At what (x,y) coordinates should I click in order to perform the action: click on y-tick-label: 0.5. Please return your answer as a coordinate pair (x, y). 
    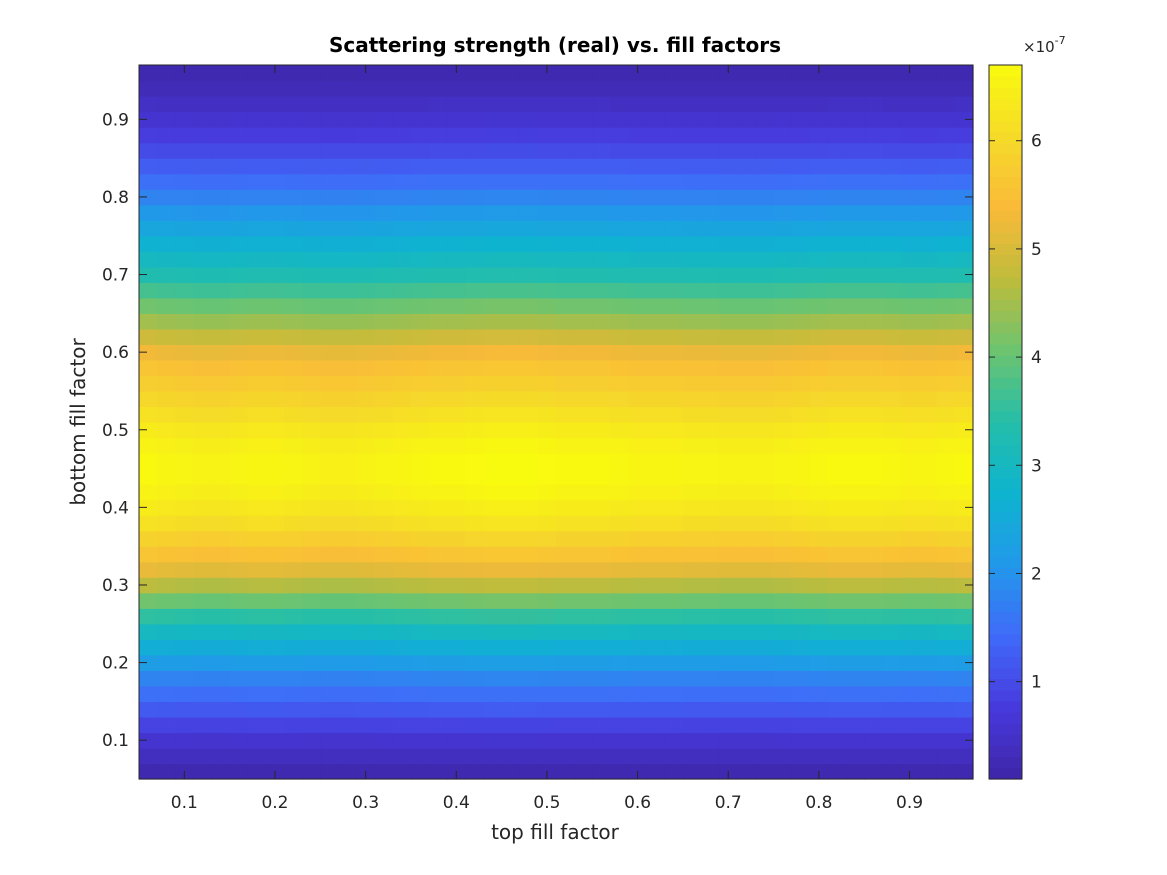
    Looking at the image, I should click on (115, 431).